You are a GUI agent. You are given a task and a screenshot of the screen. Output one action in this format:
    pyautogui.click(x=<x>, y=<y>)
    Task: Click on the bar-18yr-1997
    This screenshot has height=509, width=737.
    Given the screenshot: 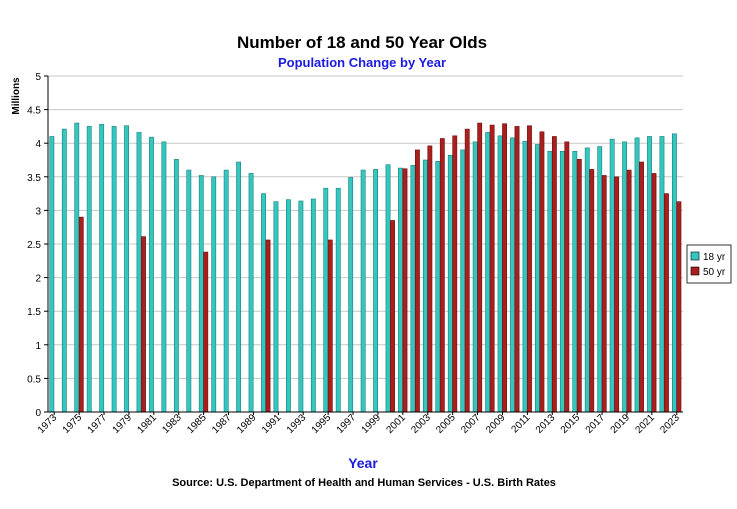 What is the action you would take?
    pyautogui.click(x=351, y=295)
    